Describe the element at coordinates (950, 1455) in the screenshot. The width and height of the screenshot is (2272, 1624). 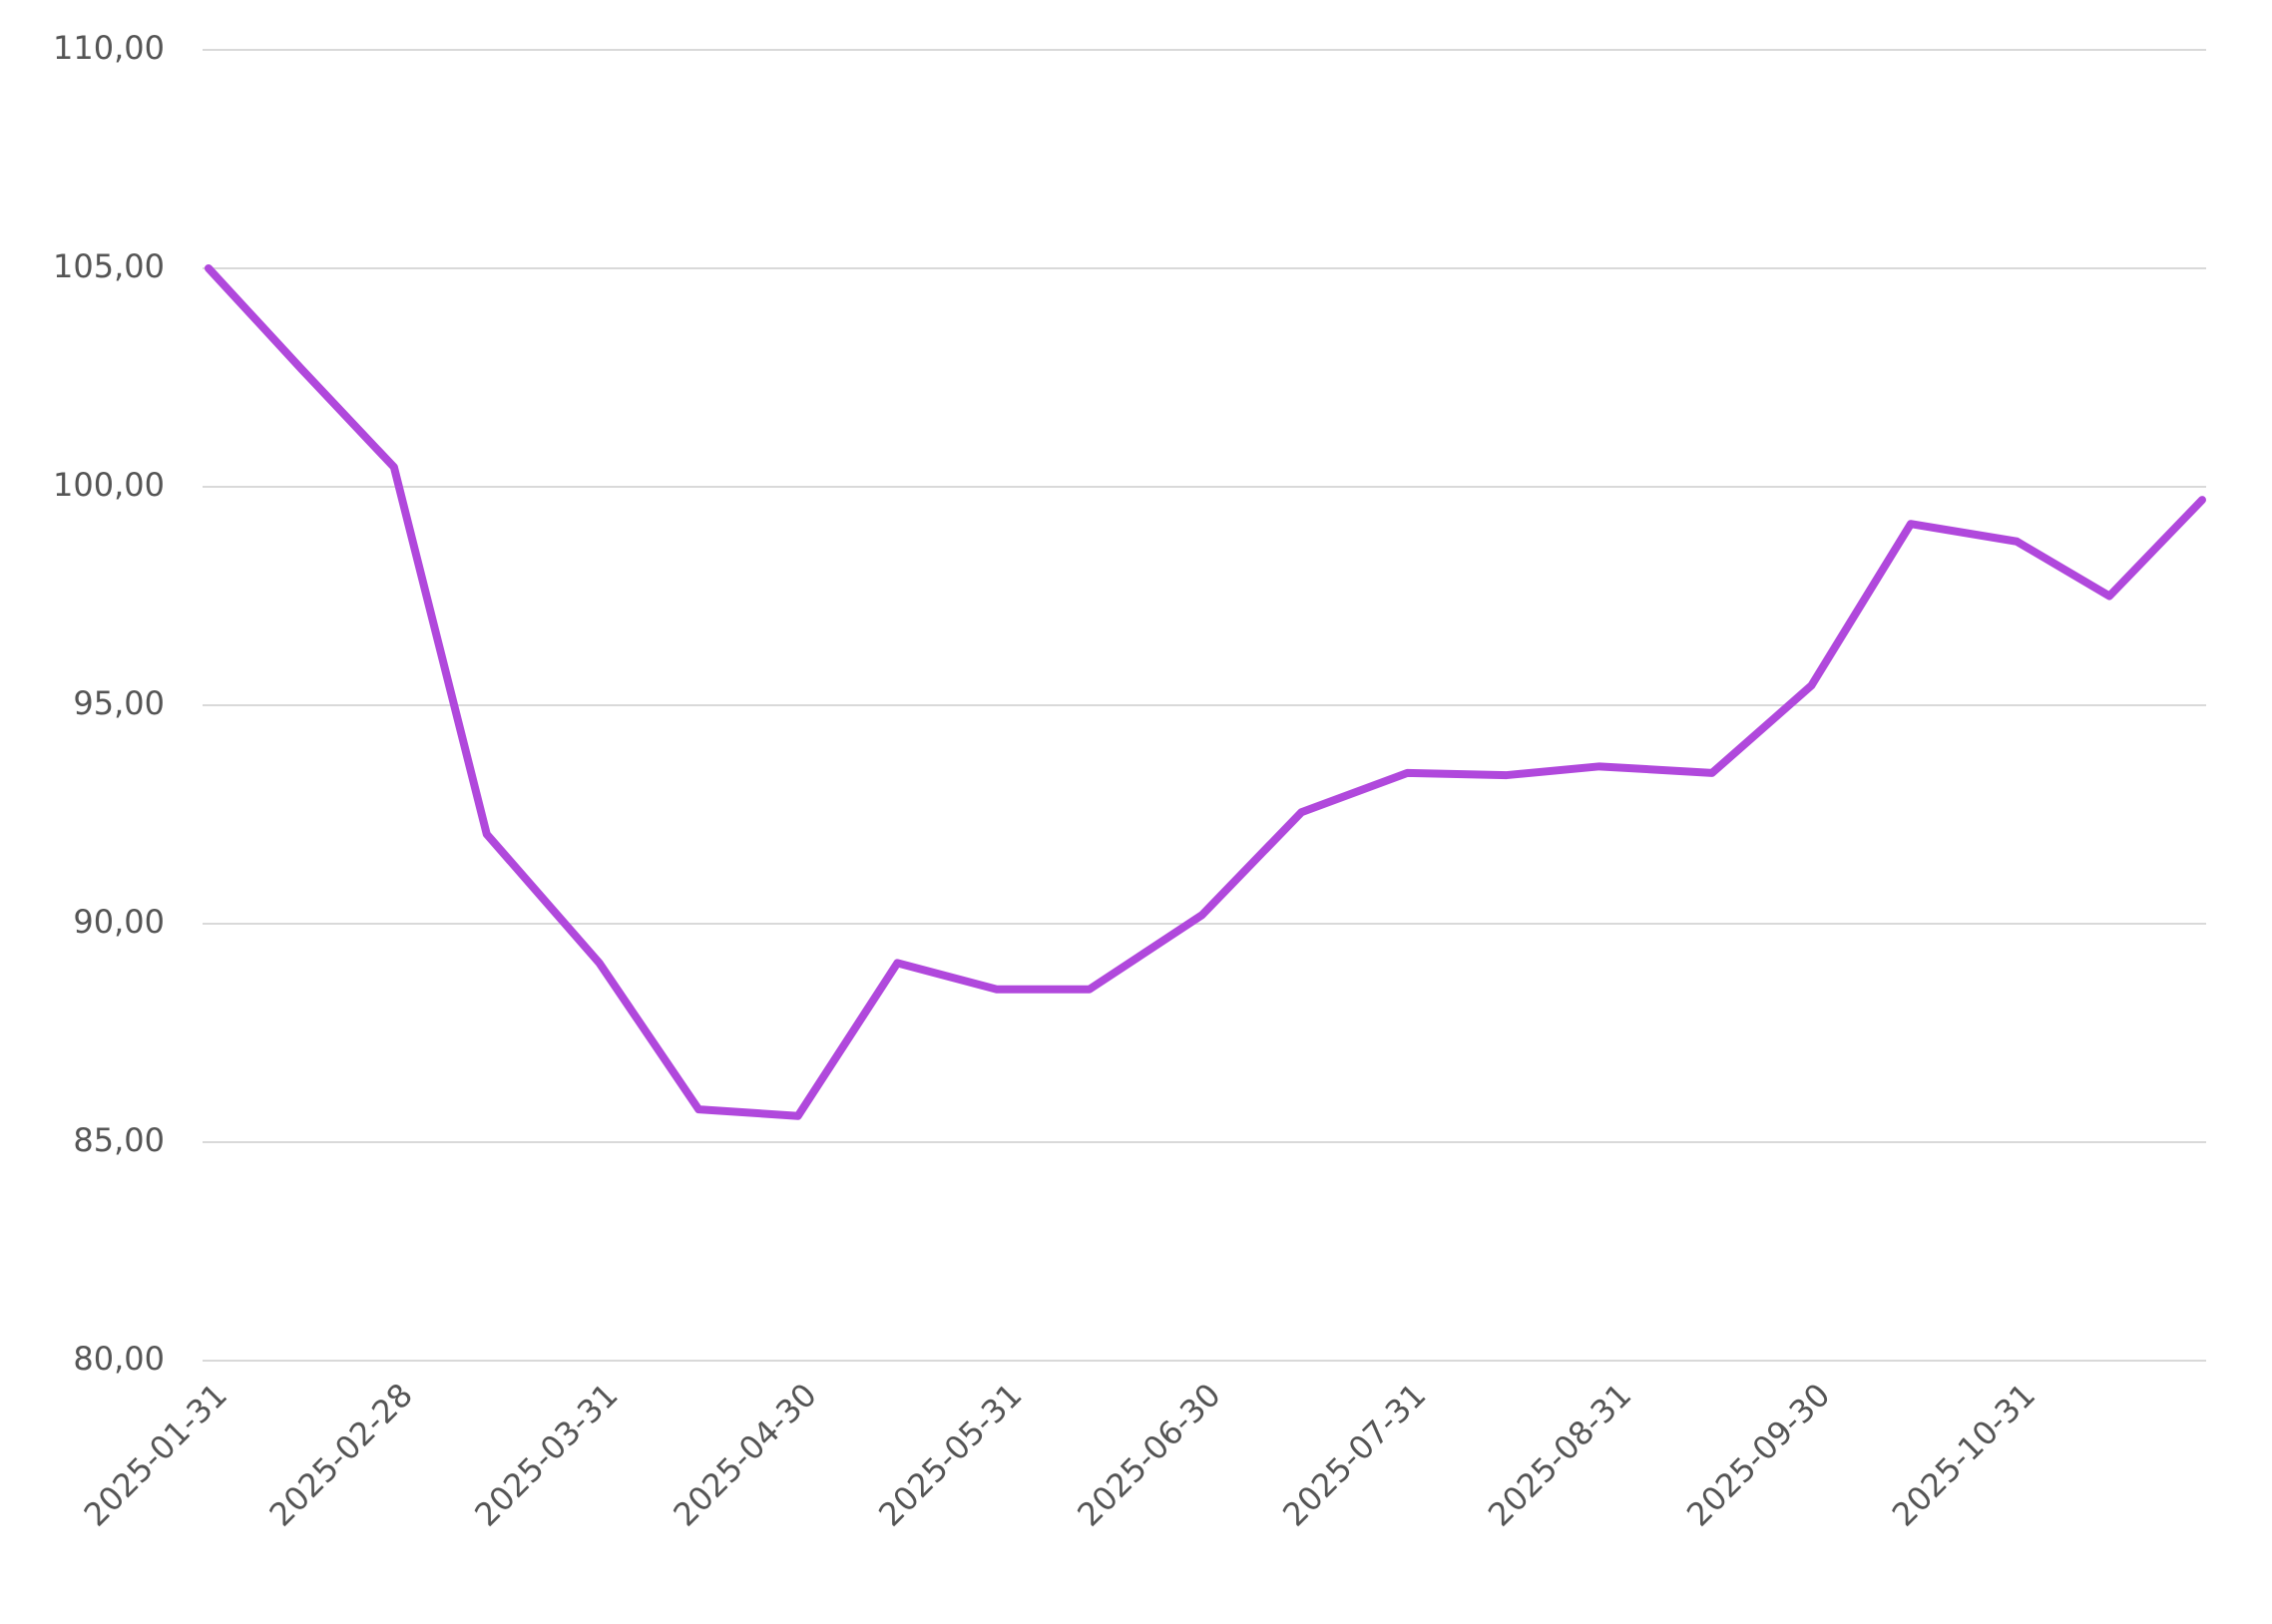
I see `x-tick-label: 2025-05-31` at that location.